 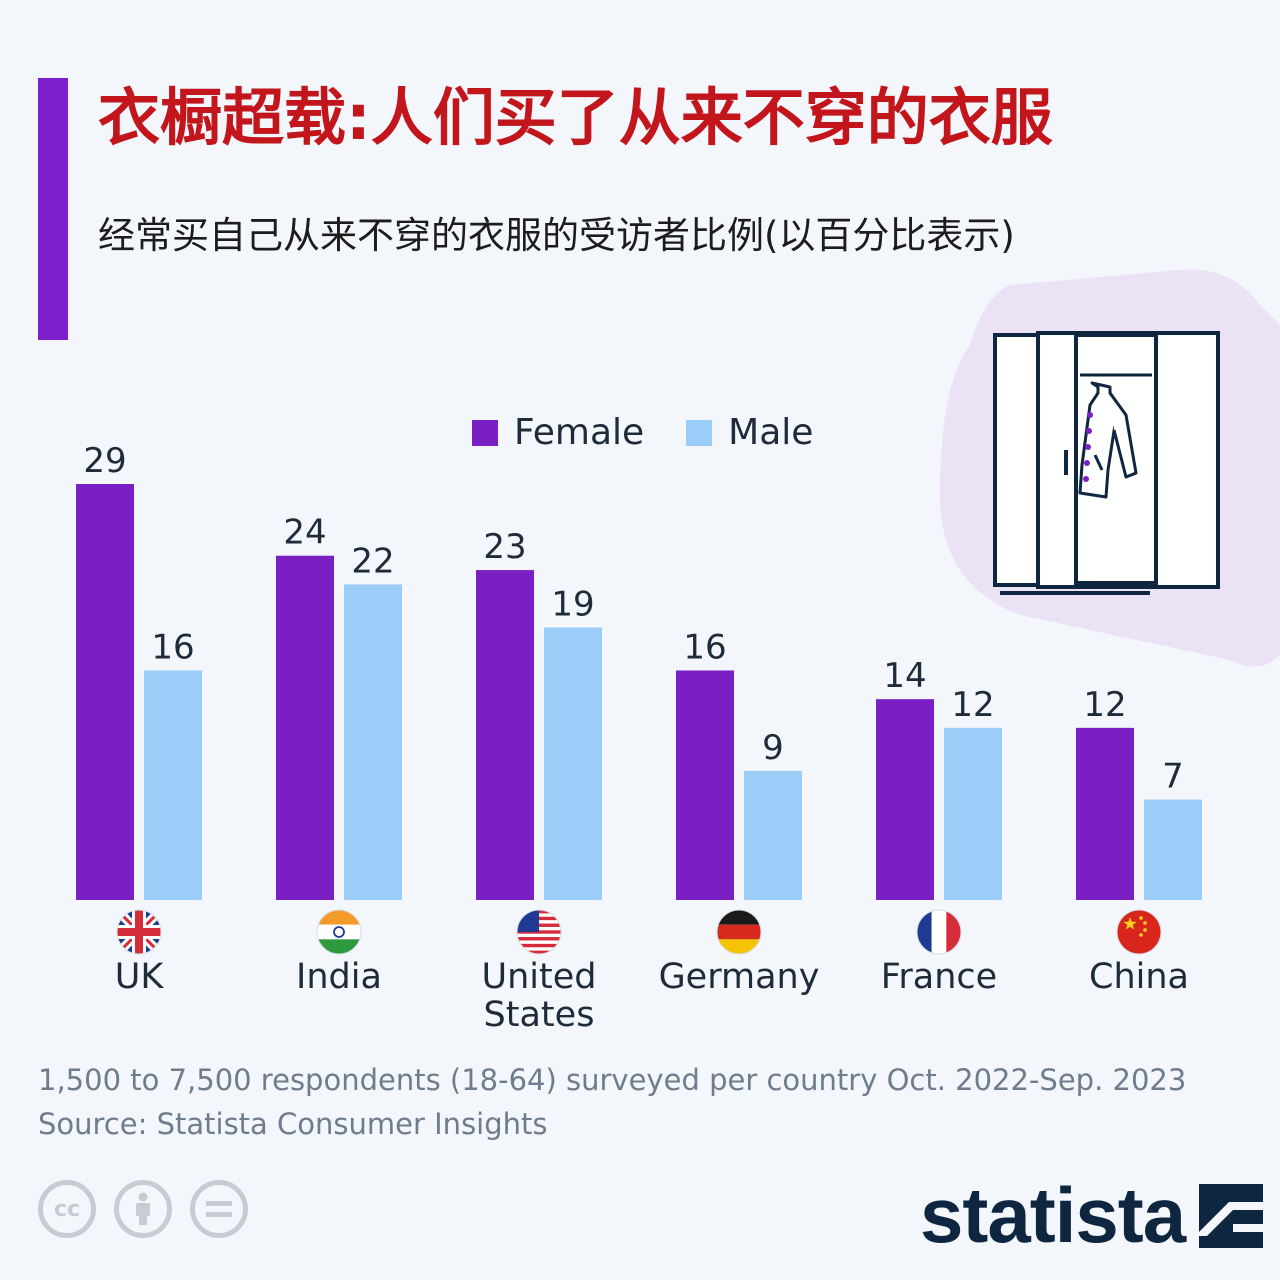 What do you see at coordinates (1173, 777) in the screenshot?
I see `data-label-male-china: 7` at bounding box center [1173, 777].